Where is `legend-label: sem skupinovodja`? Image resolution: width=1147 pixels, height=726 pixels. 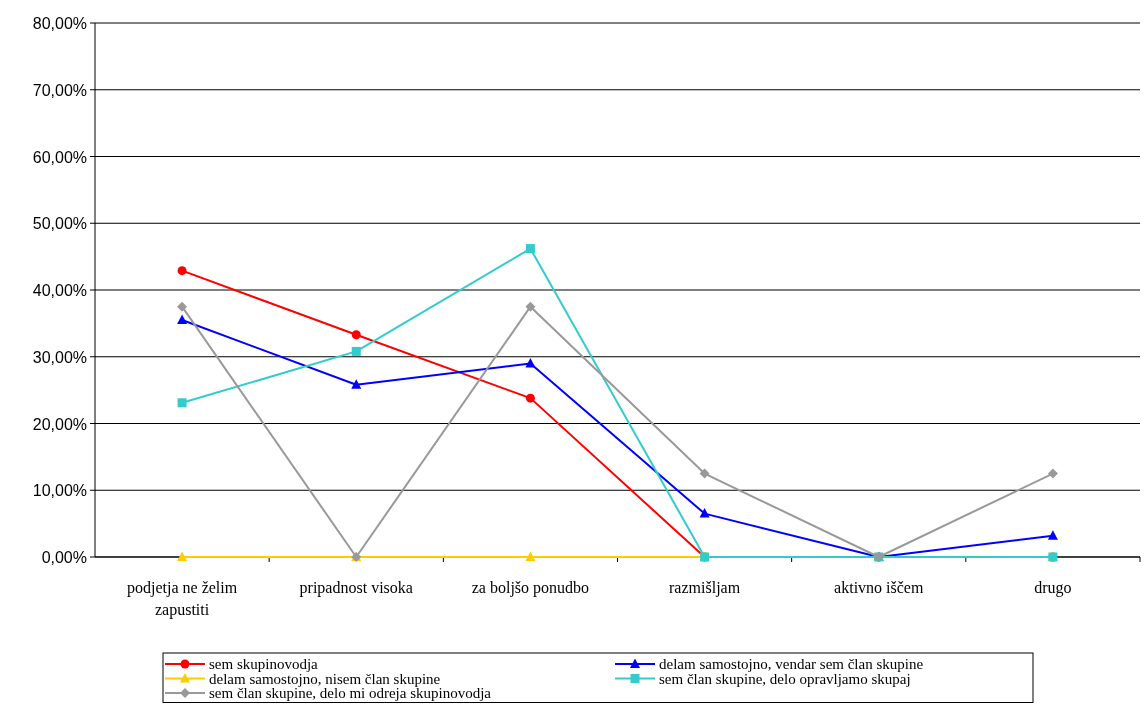 legend-label: sem skupinovodja is located at coordinates (264, 664).